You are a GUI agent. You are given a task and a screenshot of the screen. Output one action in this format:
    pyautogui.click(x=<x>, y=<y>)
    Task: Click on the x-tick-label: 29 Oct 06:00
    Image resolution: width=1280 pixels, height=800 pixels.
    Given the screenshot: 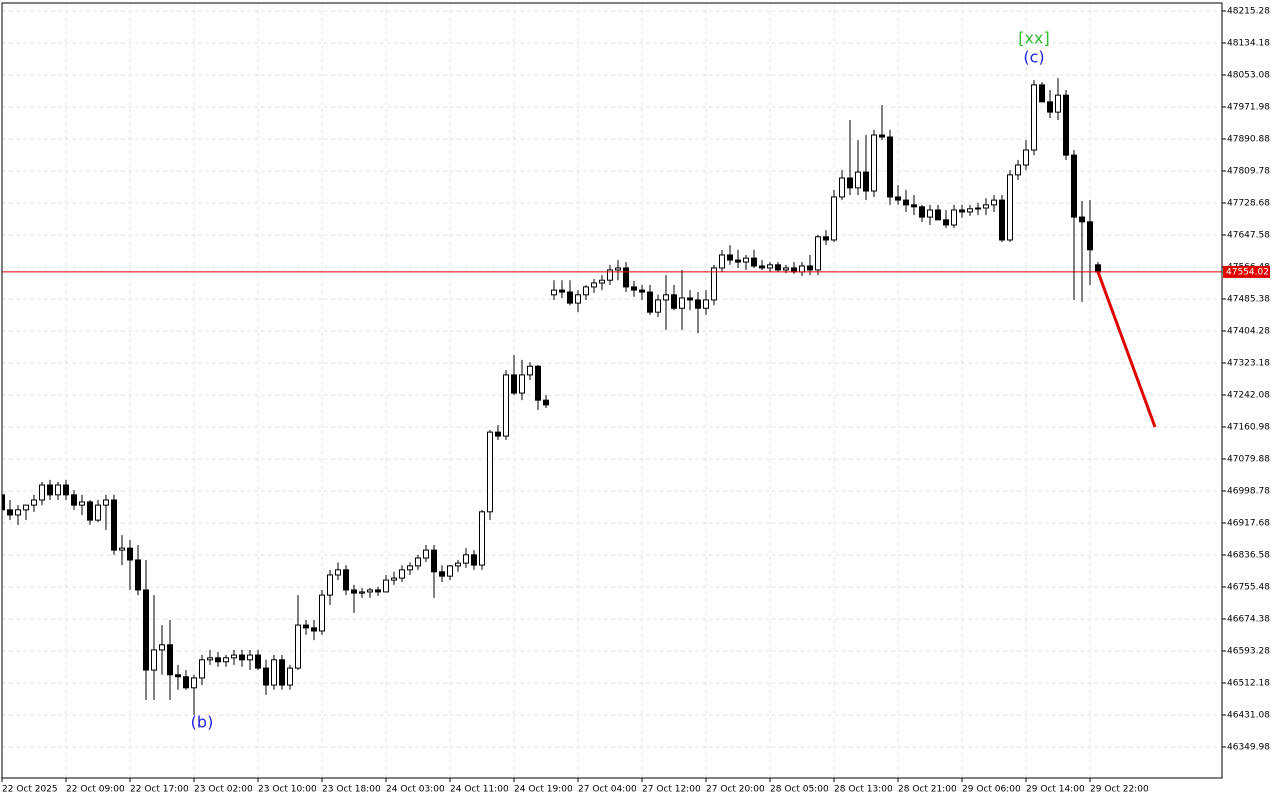 What is the action you would take?
    pyautogui.click(x=991, y=790)
    